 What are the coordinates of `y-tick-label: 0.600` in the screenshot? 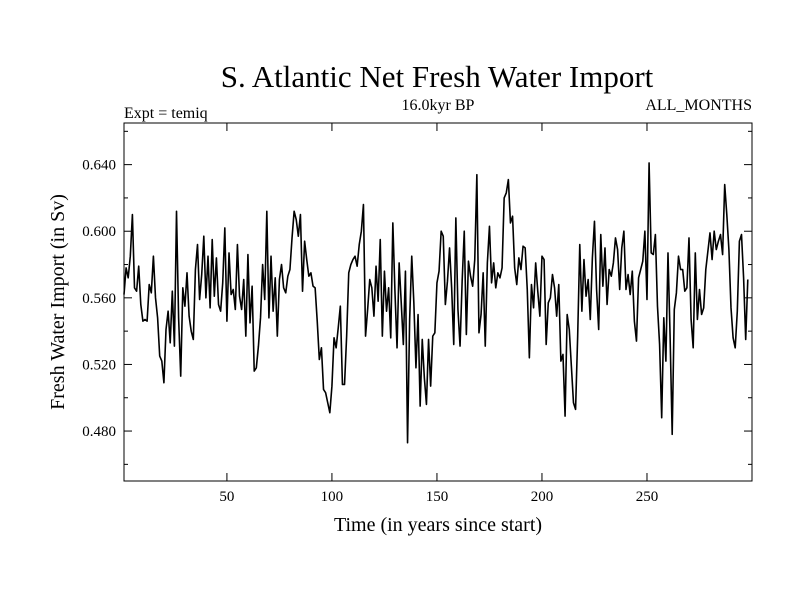 It's located at (99, 232).